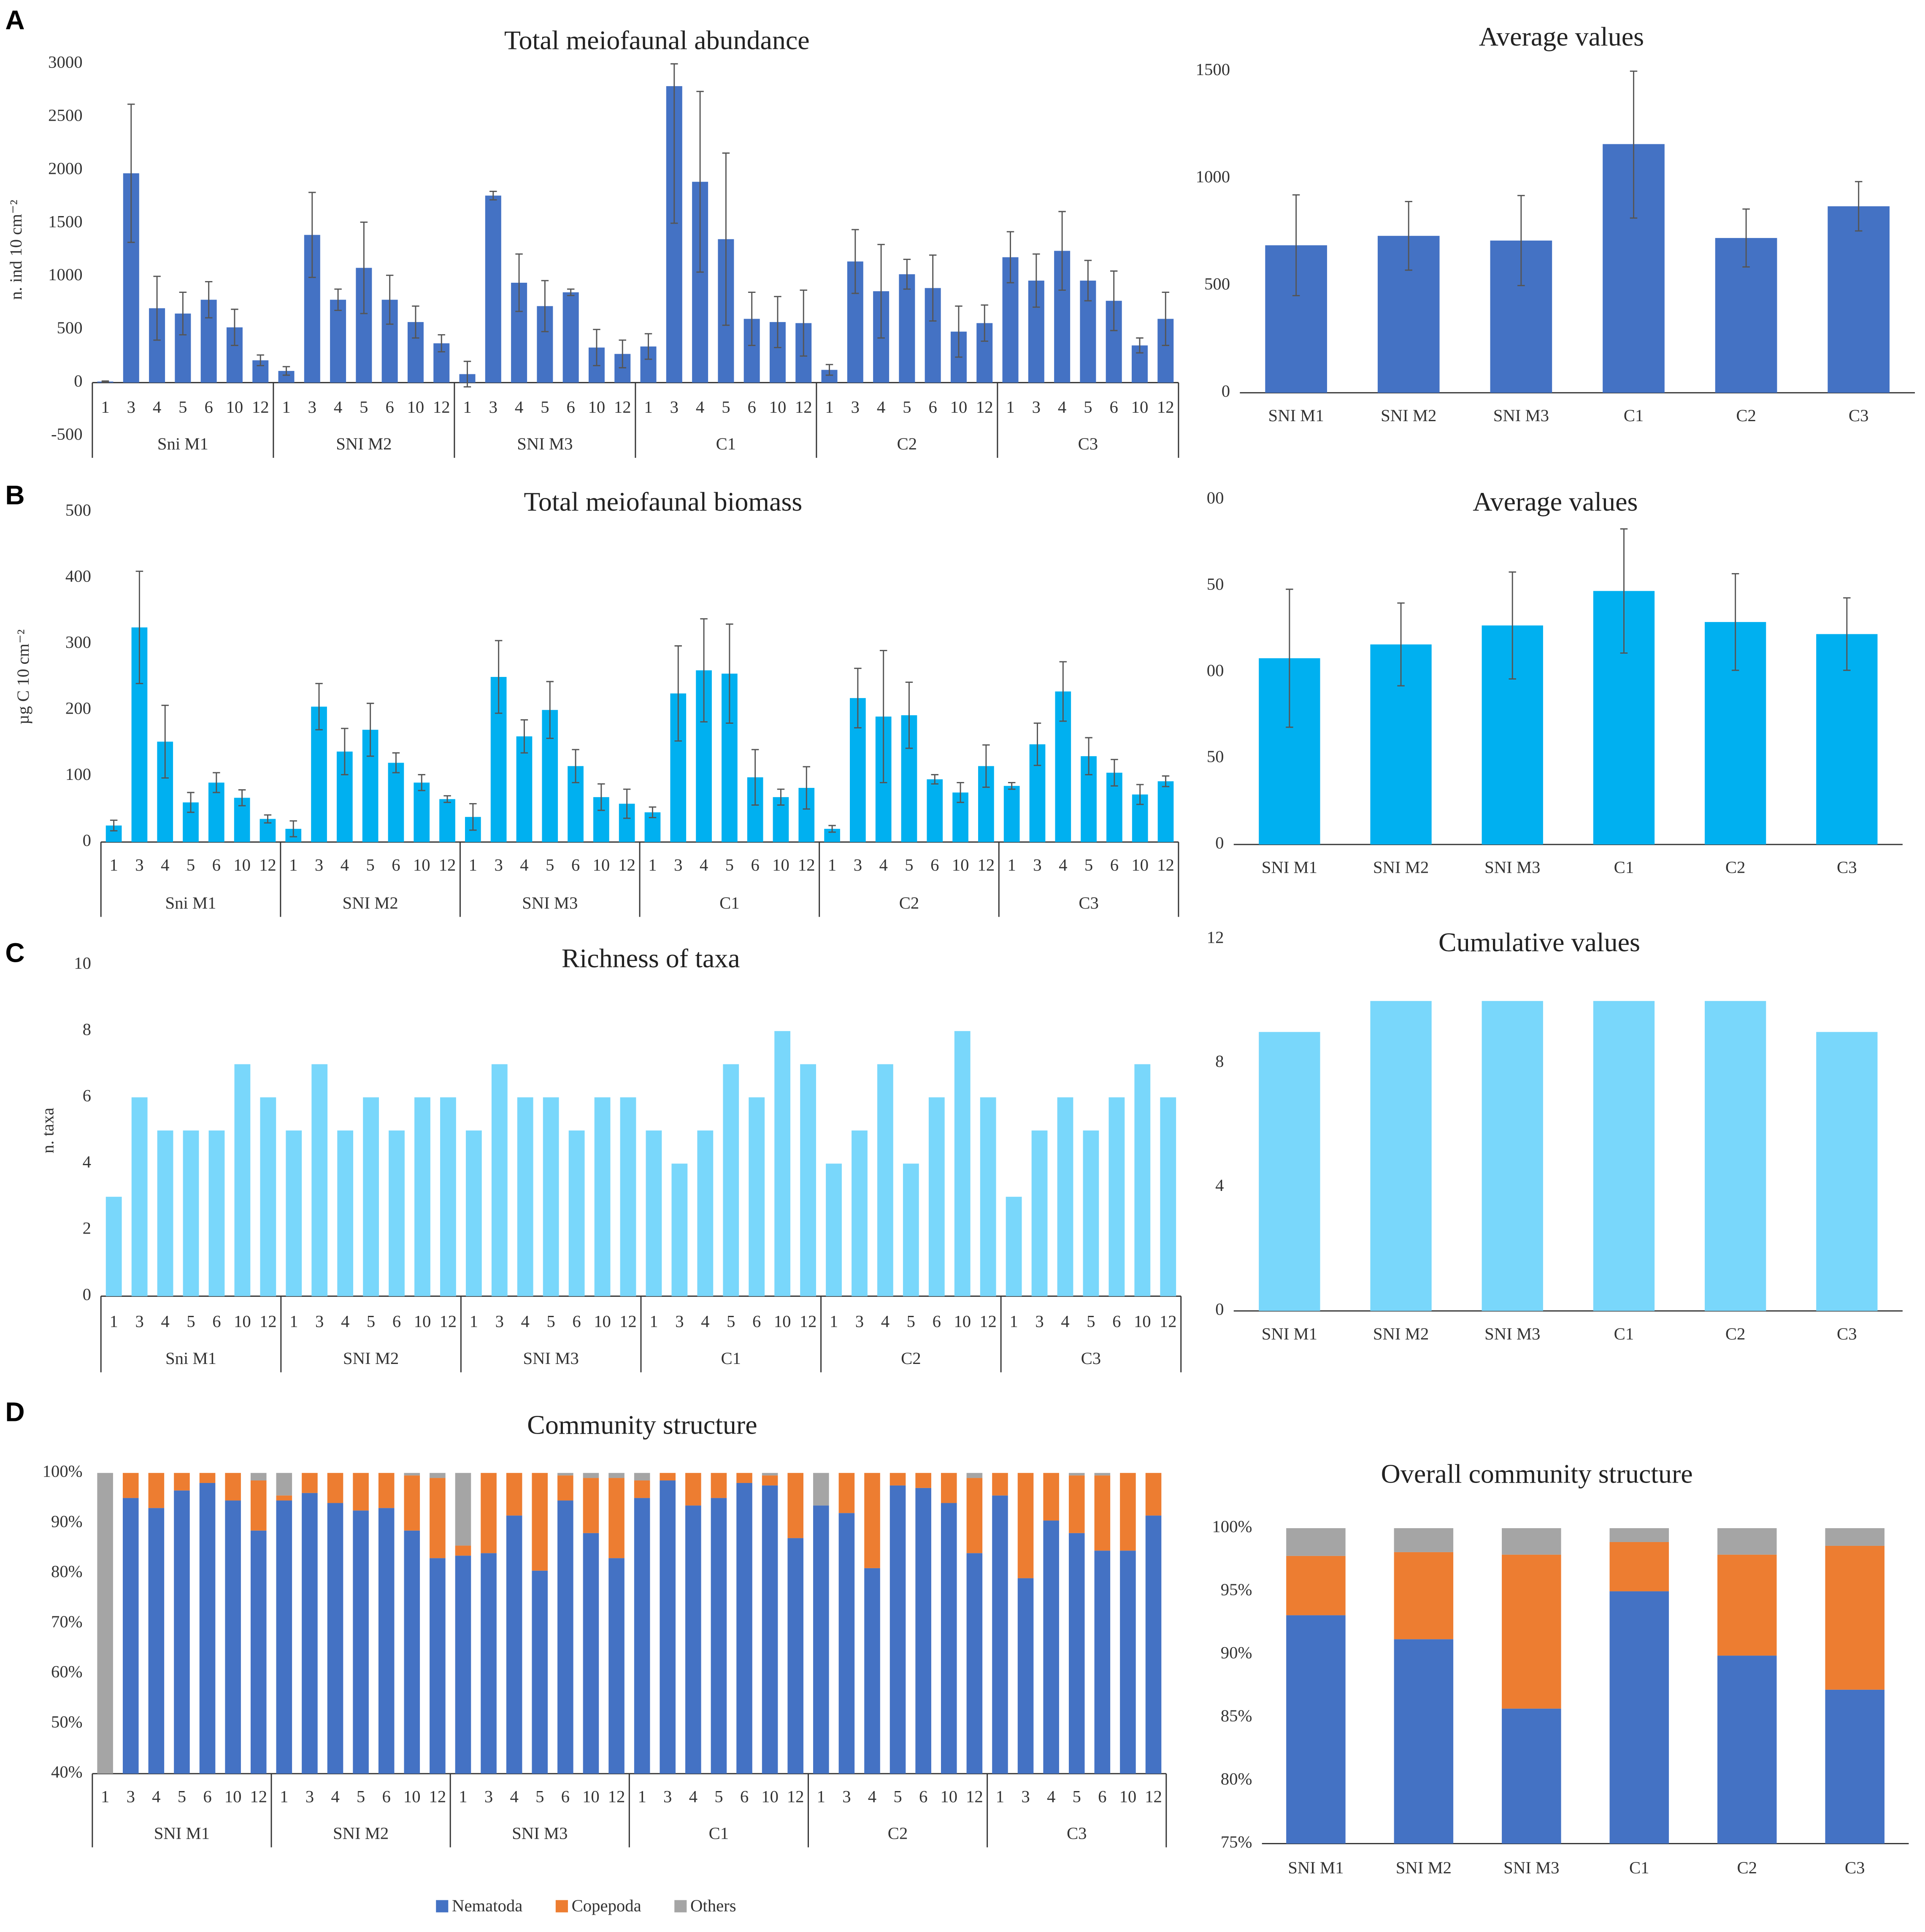 This screenshot has width=1925, height=1932. What do you see at coordinates (65, 274) in the screenshot?
I see `y-tick-label: 1000` at bounding box center [65, 274].